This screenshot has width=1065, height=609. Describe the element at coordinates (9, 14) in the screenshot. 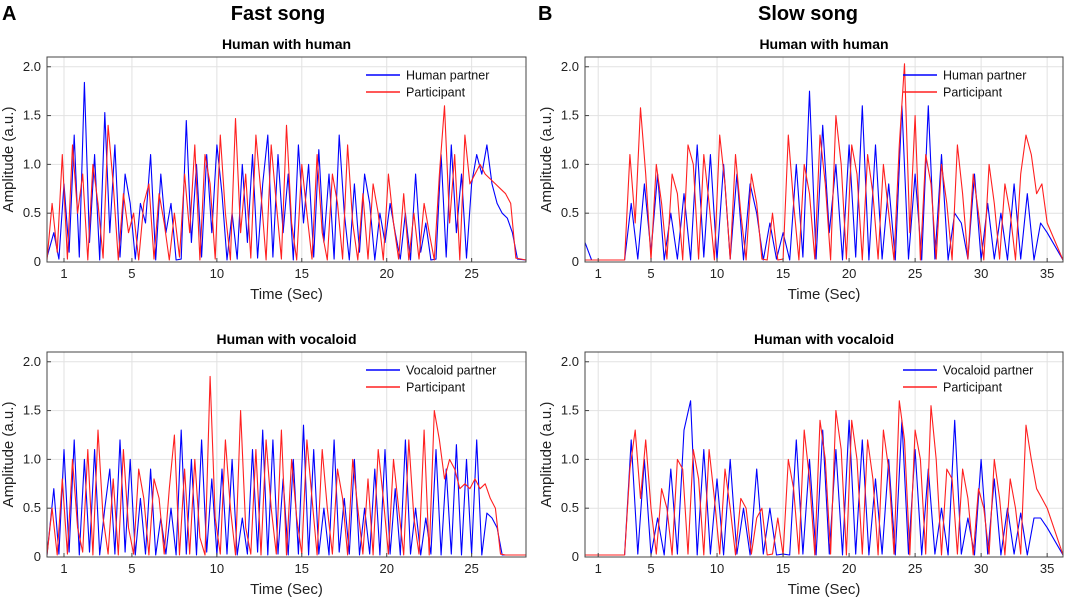

I see `panel-letter-a: A` at that location.